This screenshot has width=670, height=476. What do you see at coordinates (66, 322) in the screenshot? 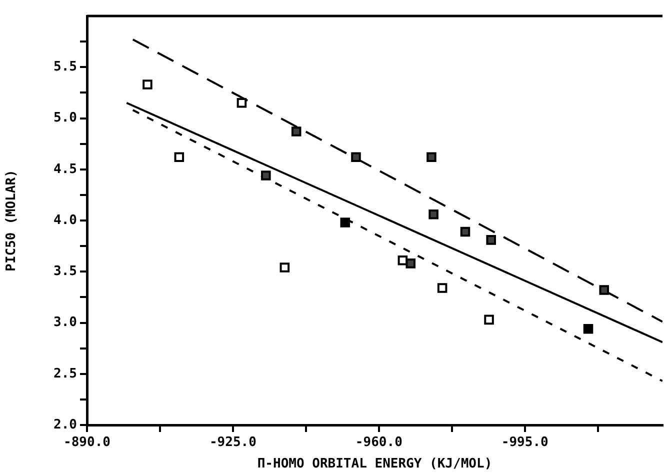
I see `y-tick-label: 3.0` at bounding box center [66, 322].